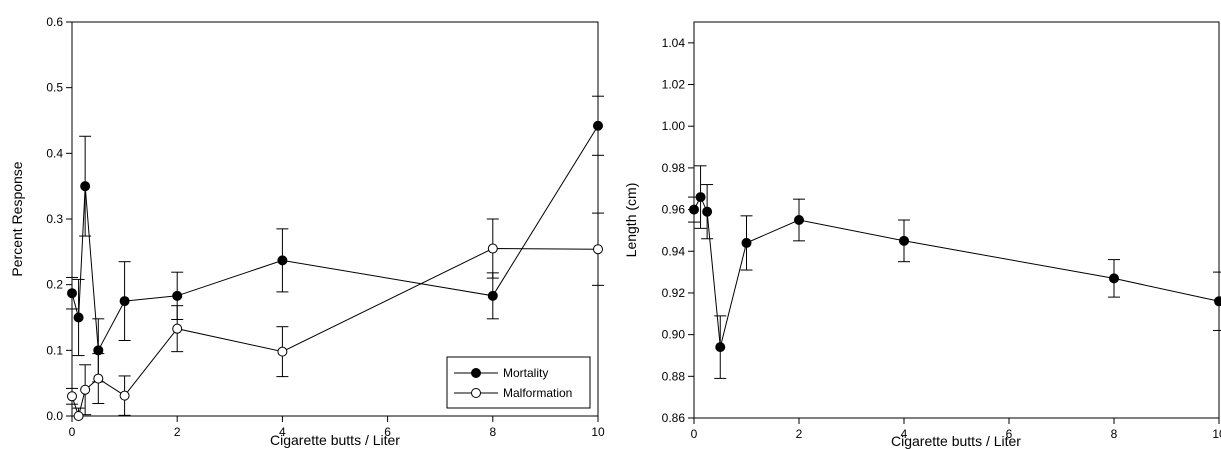 This screenshot has width=1221, height=449. What do you see at coordinates (674, 335) in the screenshot?
I see `y-tick-label: 0.90` at bounding box center [674, 335].